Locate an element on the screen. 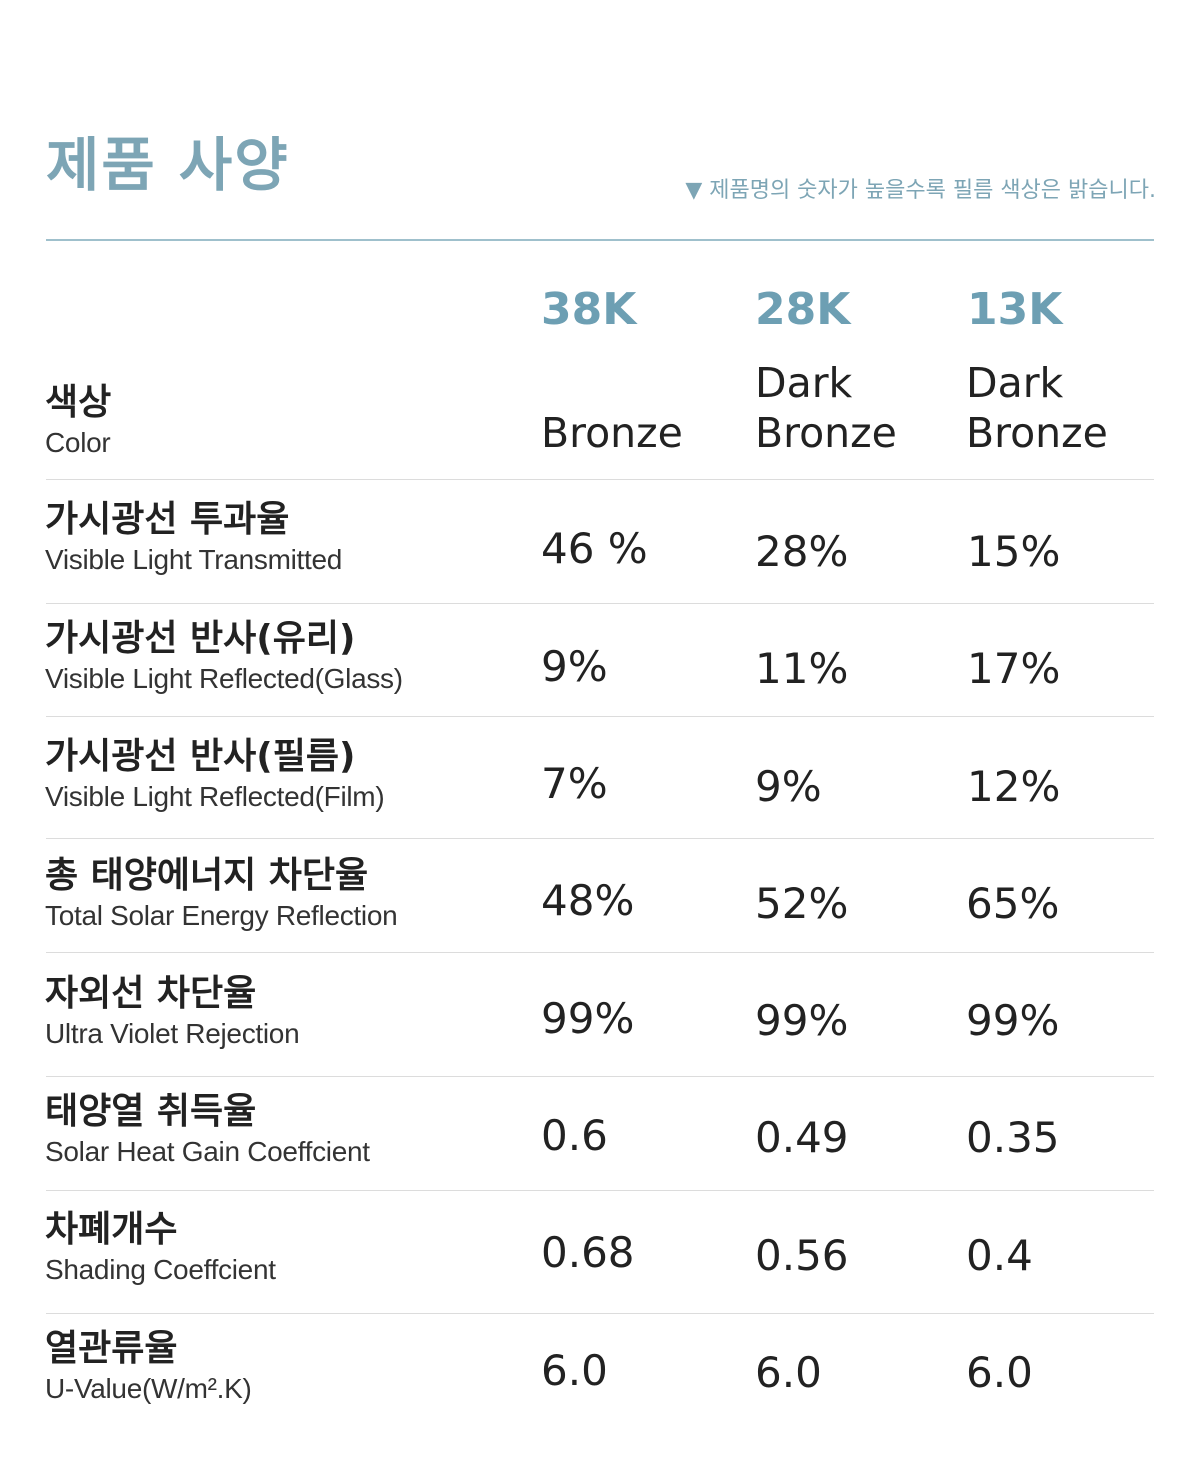 The height and width of the screenshot is (1470, 1200). title-divider is located at coordinates (600, 240).